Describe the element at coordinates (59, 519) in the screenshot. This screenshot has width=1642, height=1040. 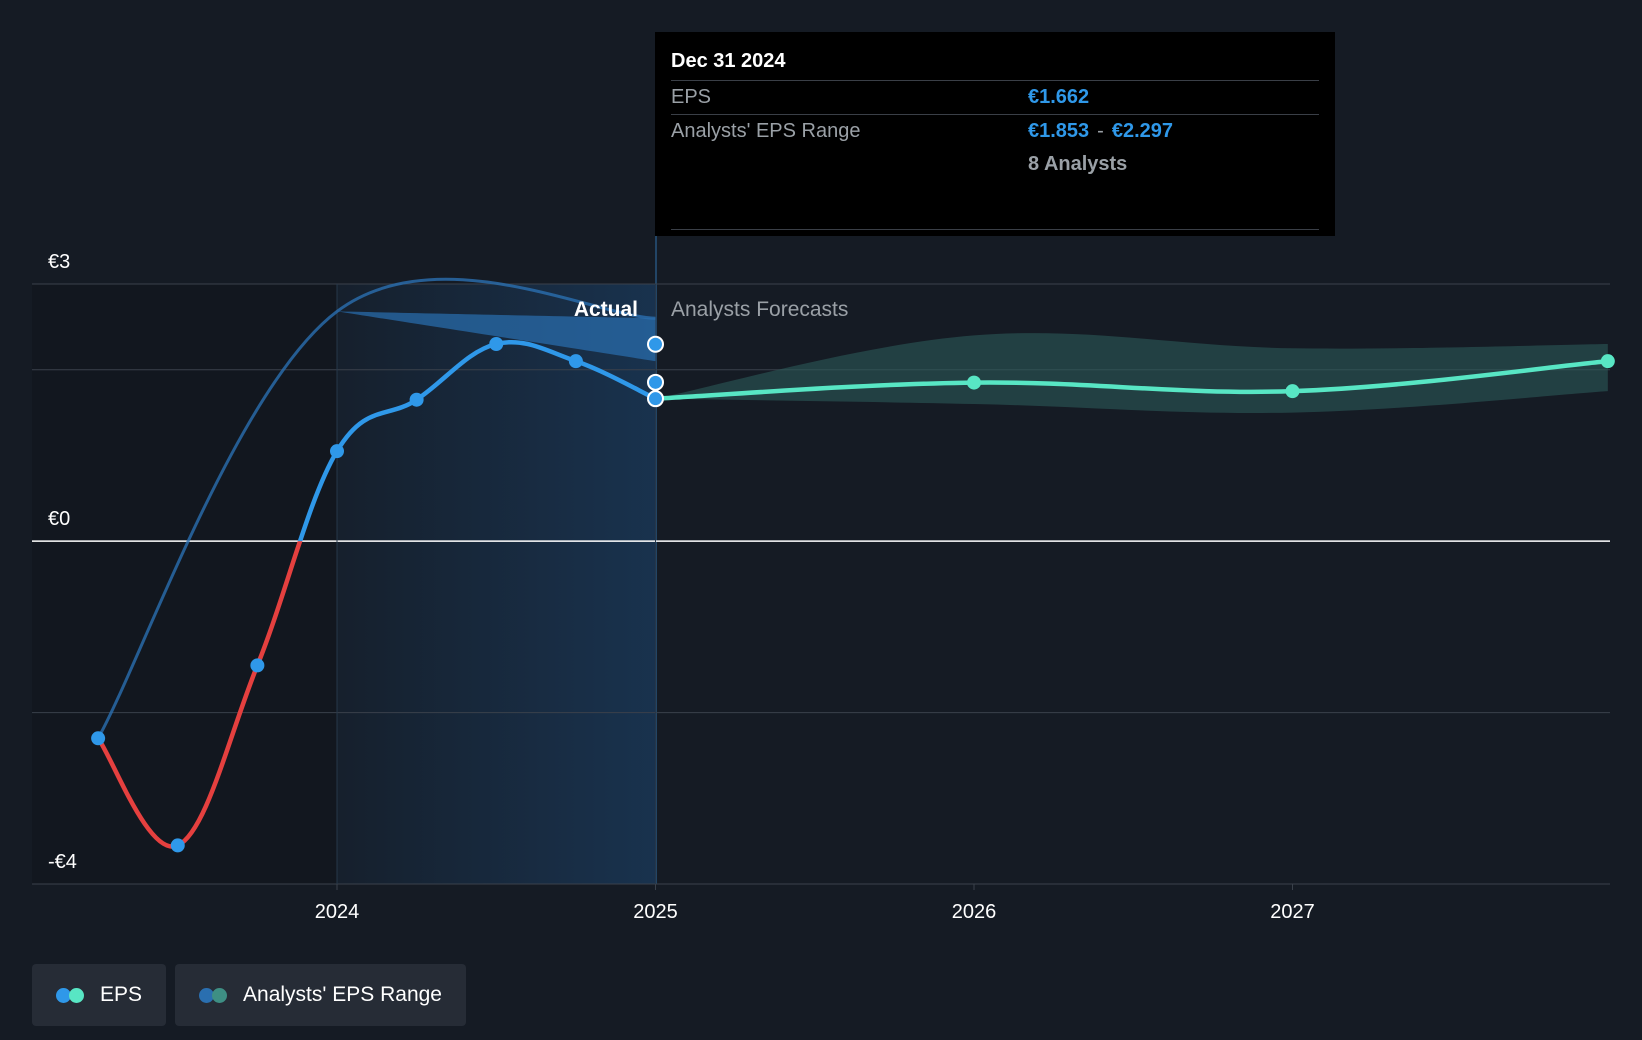
I see `y-tick-label: €0` at that location.